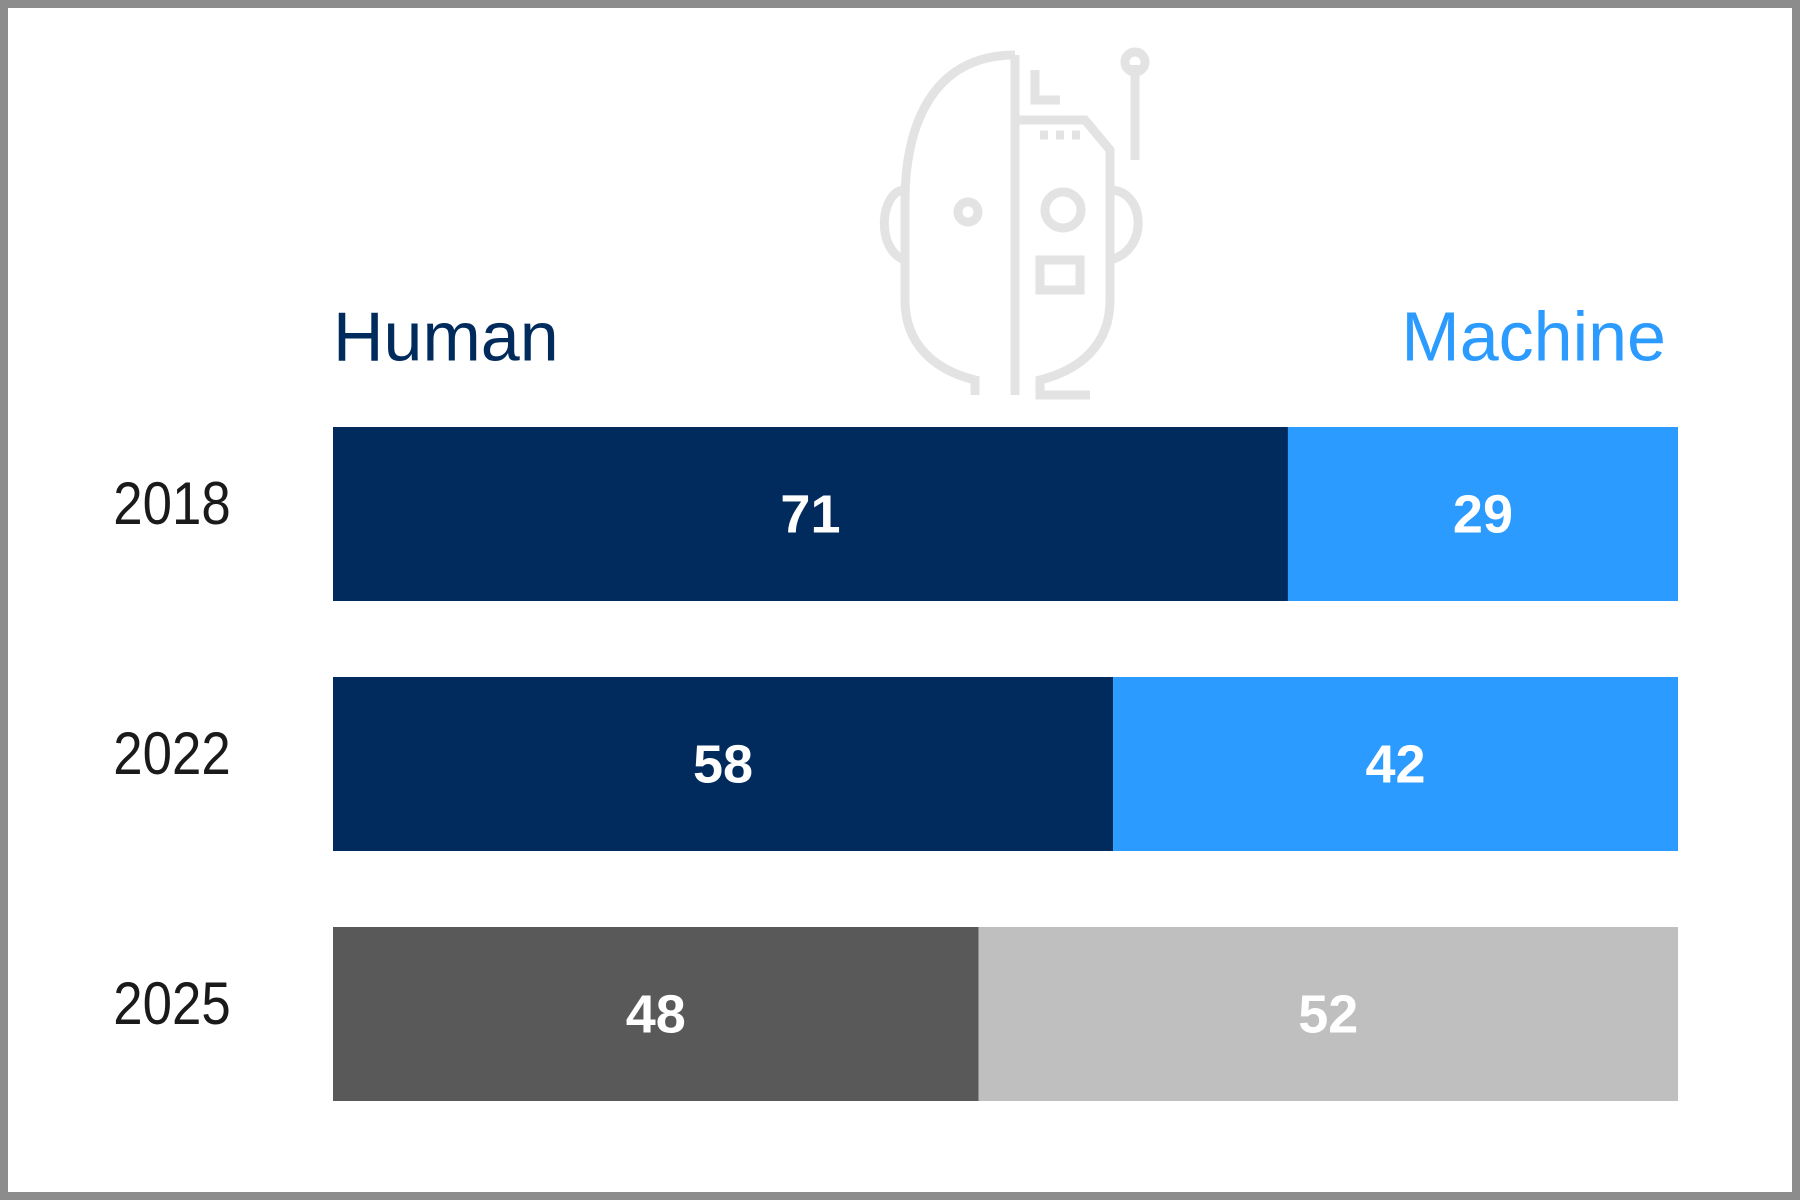 The image size is (1800, 1200). I want to click on legend-label: Human, so click(446, 336).